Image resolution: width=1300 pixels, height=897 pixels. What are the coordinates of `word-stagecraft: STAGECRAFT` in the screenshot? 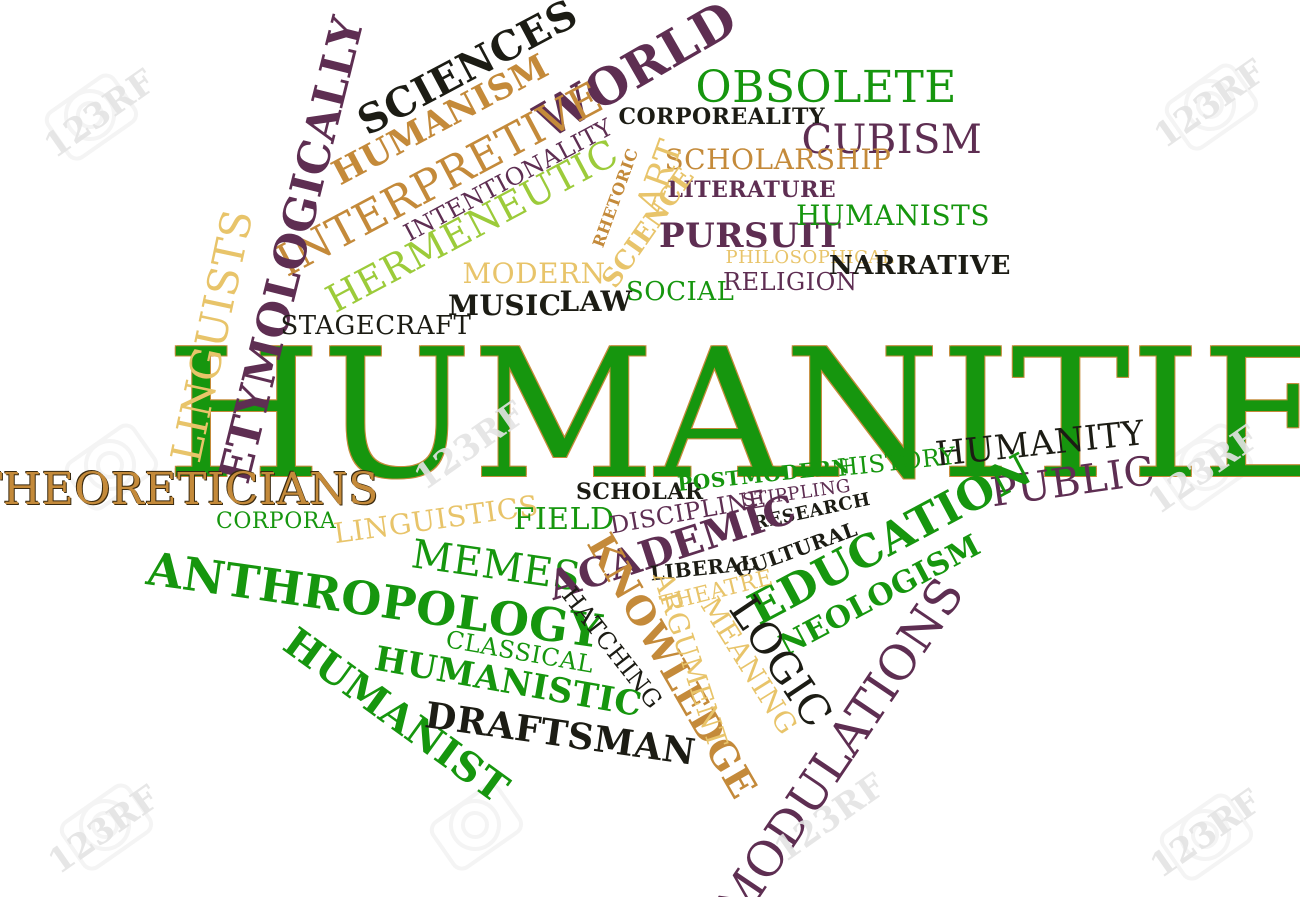 It's located at (376, 326).